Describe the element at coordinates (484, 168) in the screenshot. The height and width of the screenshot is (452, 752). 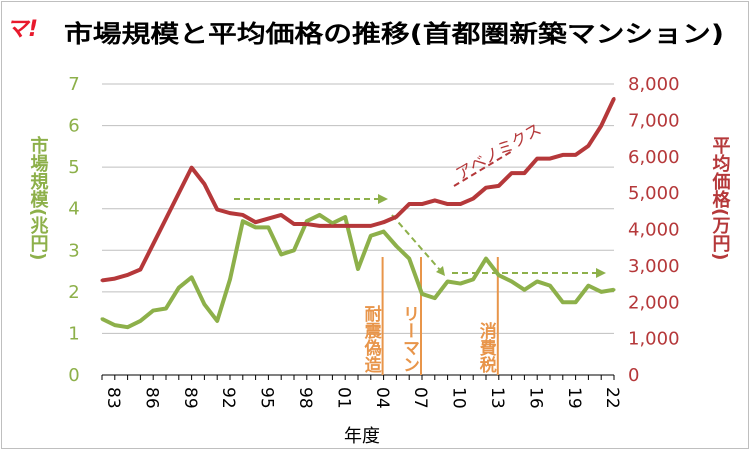
I see `abenomics-arrow-line` at that location.